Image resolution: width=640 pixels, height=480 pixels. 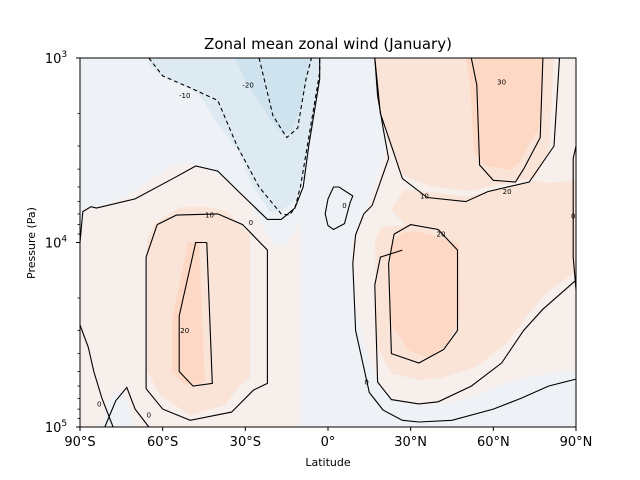 What do you see at coordinates (328, 44) in the screenshot?
I see `chart-title: Zonal mean zonal wind (January)` at bounding box center [328, 44].